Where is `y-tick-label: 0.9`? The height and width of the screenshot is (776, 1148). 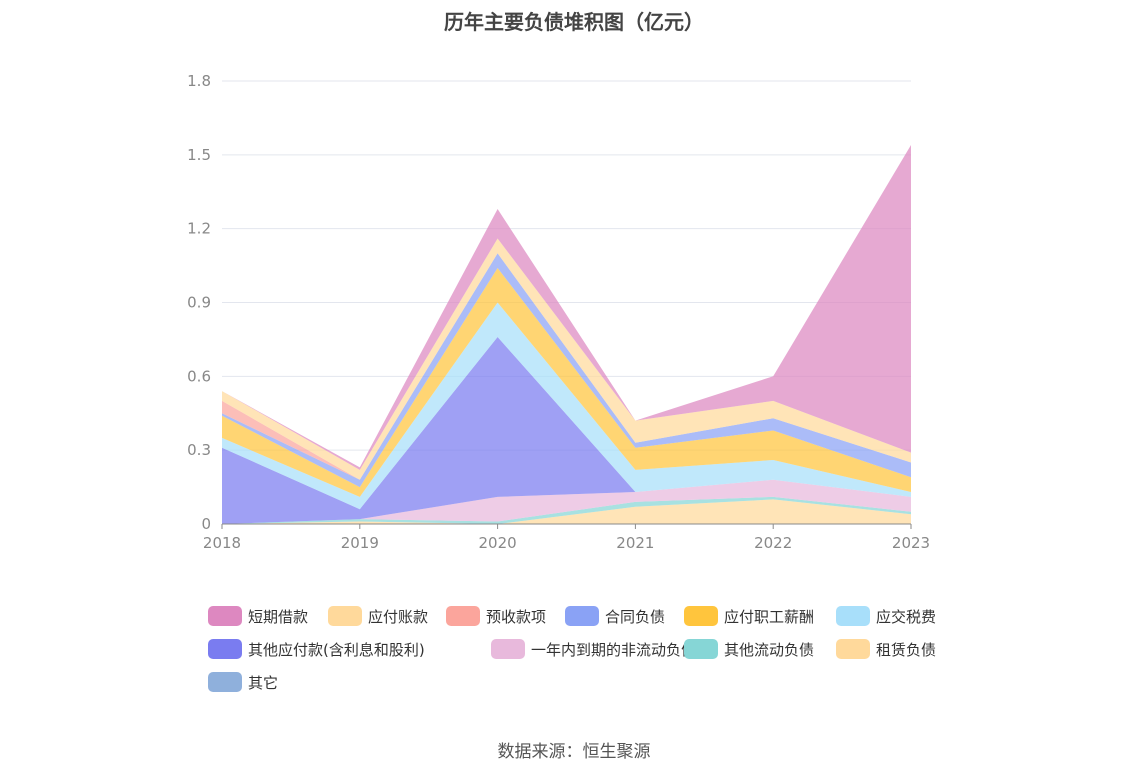 y-tick-label: 0.9 is located at coordinates (199, 303).